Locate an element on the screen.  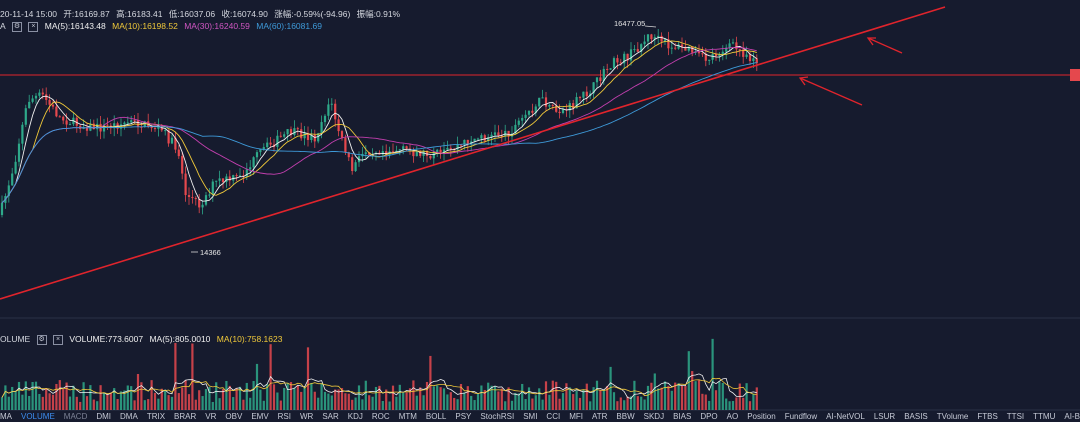
tab-smi: SMI is located at coordinates (530, 416).